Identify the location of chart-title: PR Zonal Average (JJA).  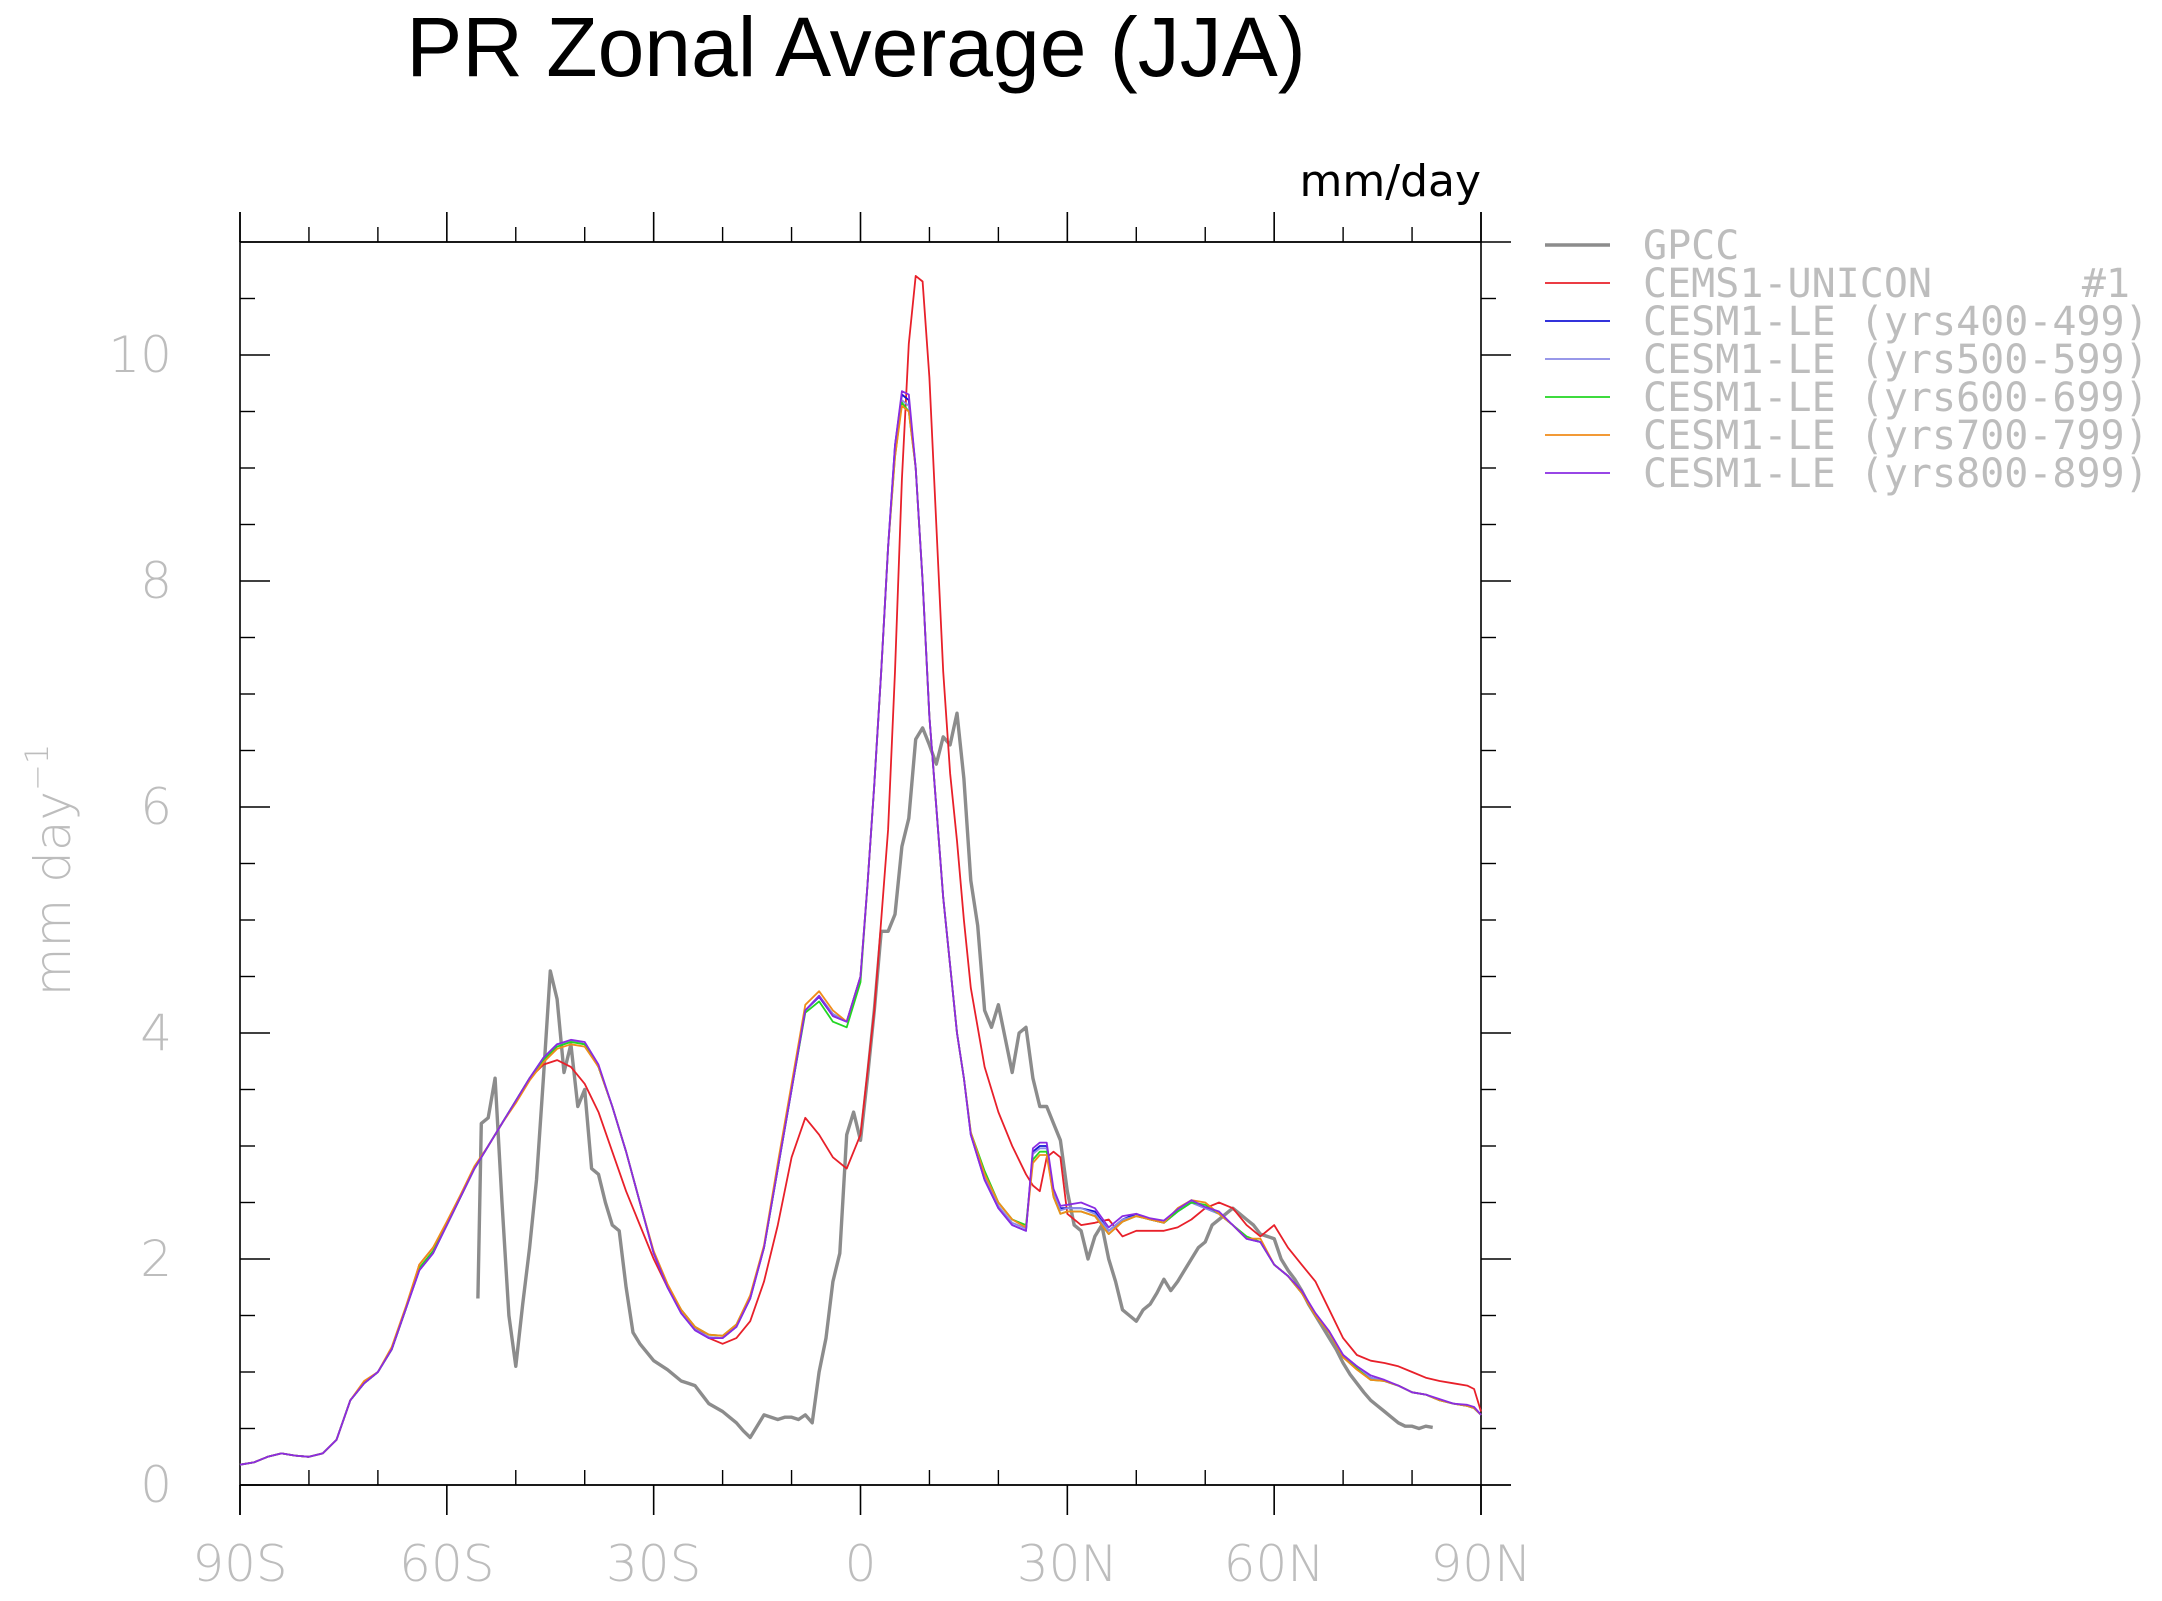
(856, 47).